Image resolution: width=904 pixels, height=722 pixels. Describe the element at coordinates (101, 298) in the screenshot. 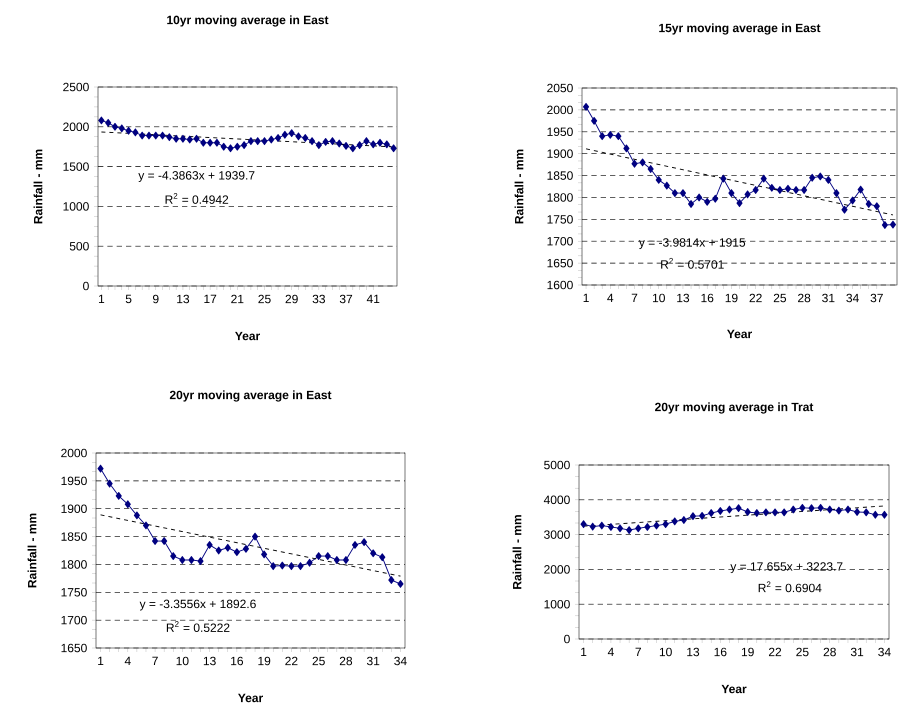

I see `x-tick-label: 1` at that location.